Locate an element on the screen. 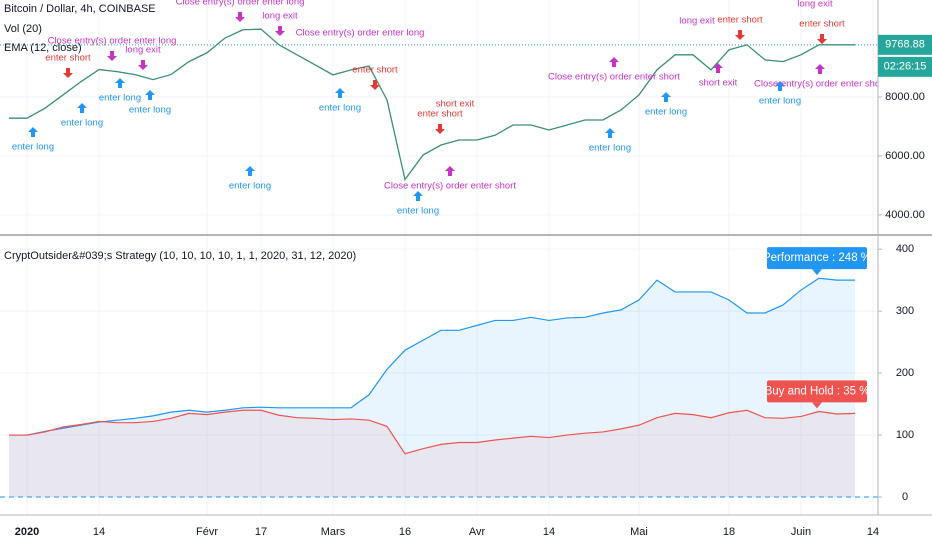  y-tick-label: 300 is located at coordinates (905, 311).